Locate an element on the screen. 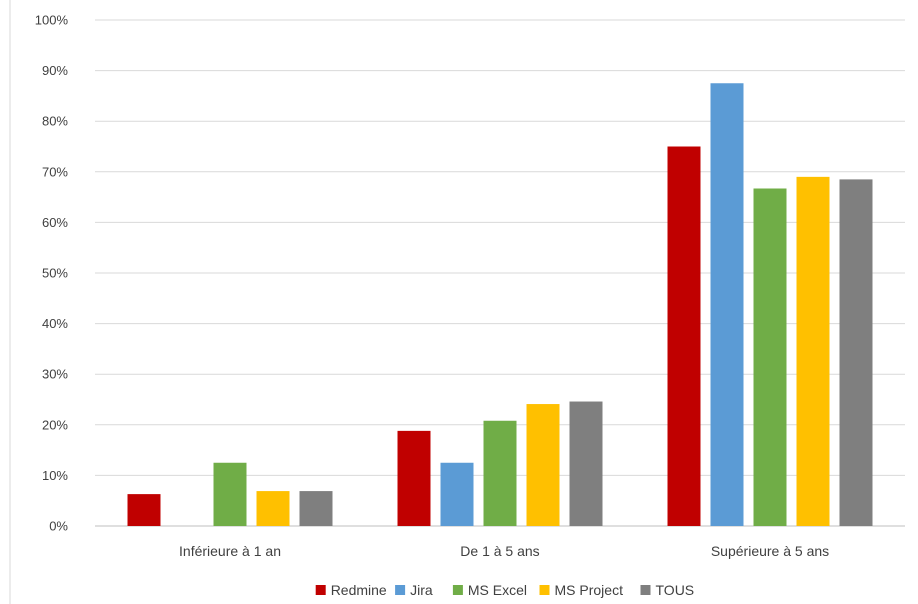 The image size is (918, 604). y-tick-label: 30% is located at coordinates (55, 374).